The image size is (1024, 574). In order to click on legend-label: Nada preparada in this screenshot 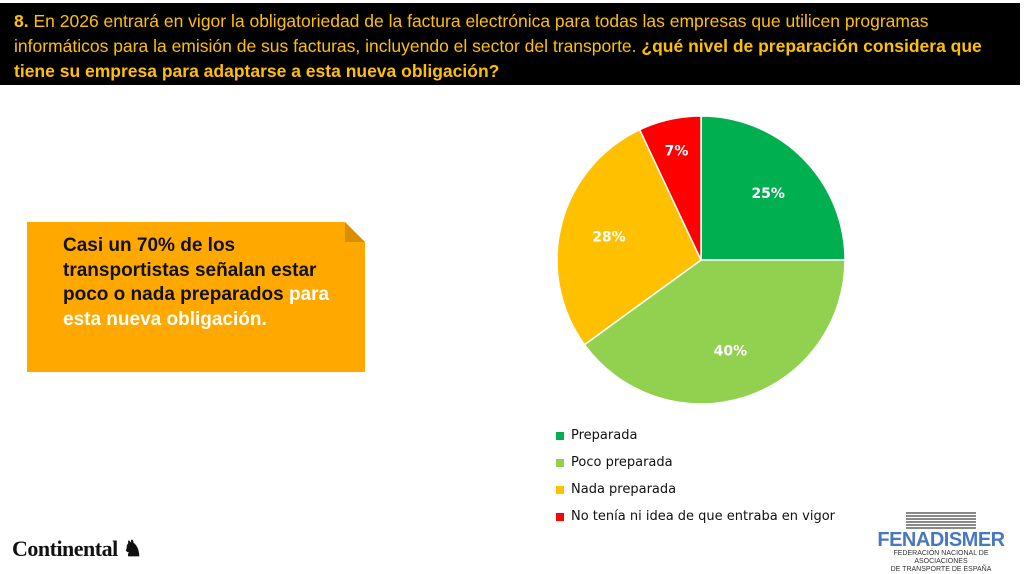, I will do `click(624, 489)`.